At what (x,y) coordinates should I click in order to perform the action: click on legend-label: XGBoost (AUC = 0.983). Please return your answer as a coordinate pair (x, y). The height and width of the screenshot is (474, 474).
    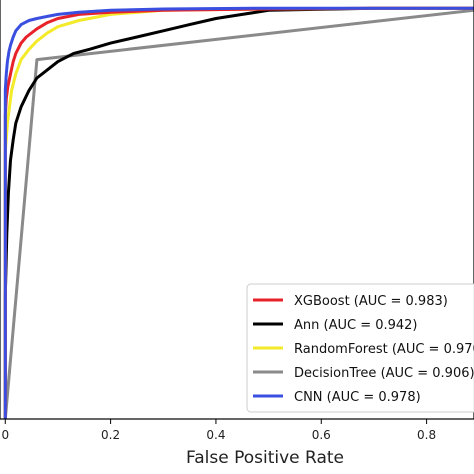
    Looking at the image, I should click on (371, 301).